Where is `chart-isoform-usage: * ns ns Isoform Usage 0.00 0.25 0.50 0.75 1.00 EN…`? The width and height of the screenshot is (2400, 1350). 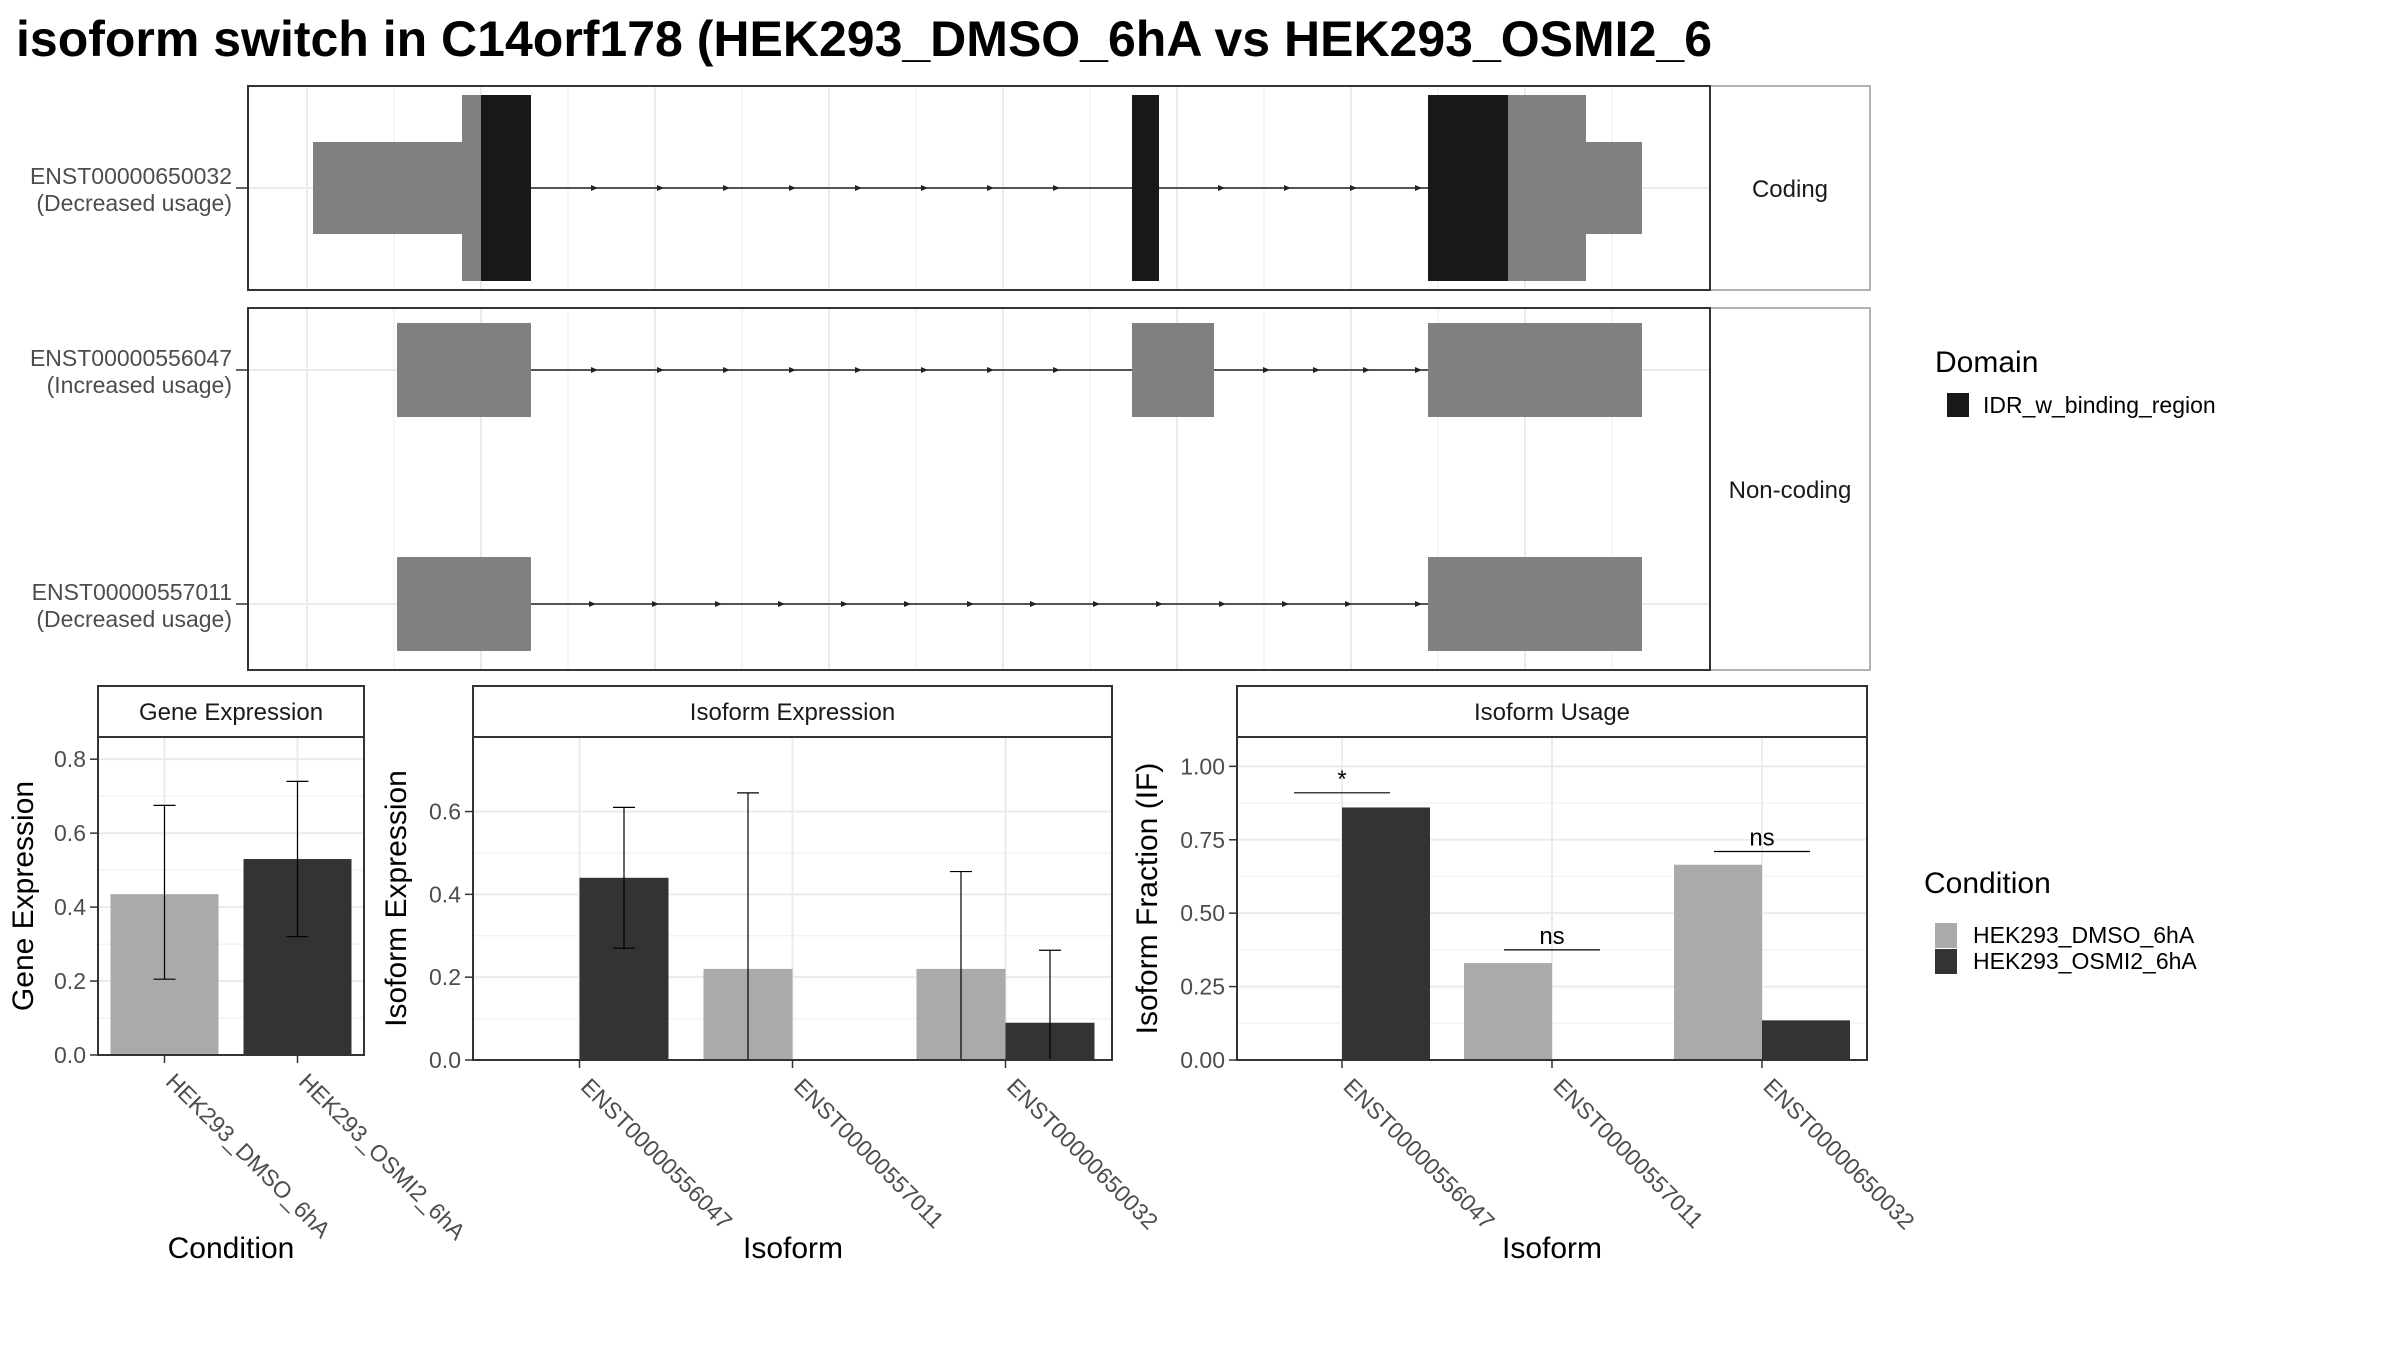 chart-isoform-usage: * ns ns Isoform Usage 0.00 0.25 0.50 0.75 1.00 EN… is located at coordinates (1525, 975).